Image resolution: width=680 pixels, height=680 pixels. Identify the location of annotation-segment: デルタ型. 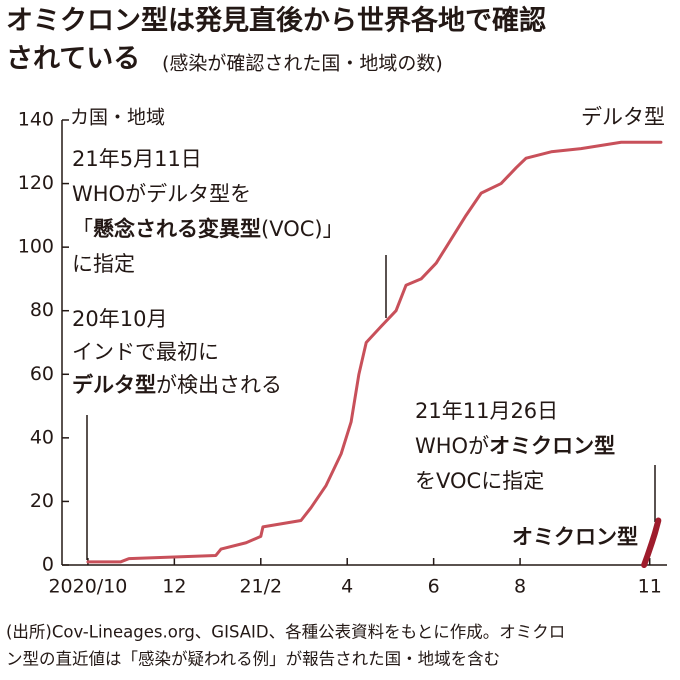
(114, 385).